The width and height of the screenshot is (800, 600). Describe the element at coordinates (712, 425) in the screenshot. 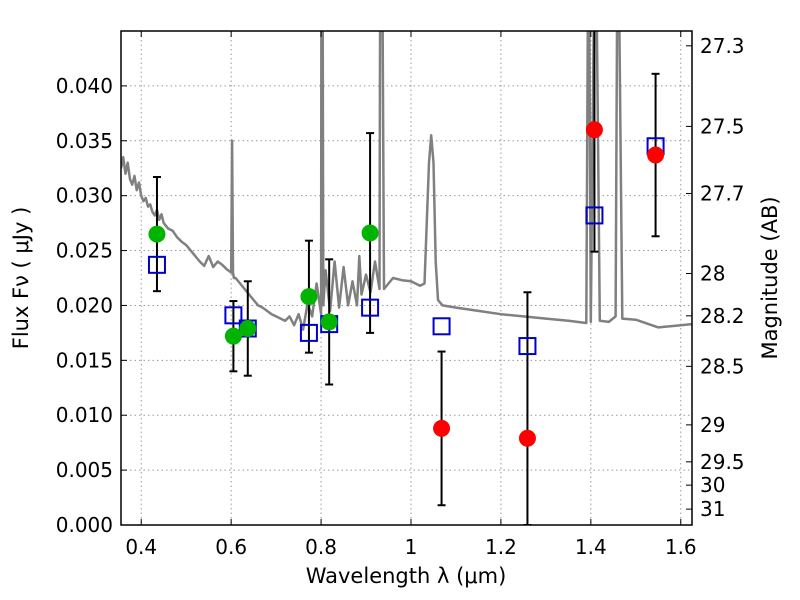

I see `magnitude-tick-label: 29` at that location.